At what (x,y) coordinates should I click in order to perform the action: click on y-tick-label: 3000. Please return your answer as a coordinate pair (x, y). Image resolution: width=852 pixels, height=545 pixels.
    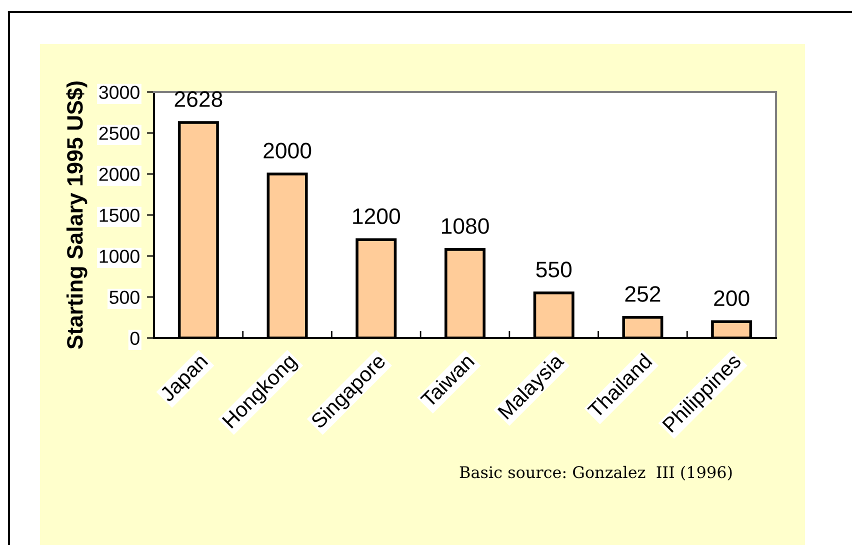
    Looking at the image, I should click on (119, 92).